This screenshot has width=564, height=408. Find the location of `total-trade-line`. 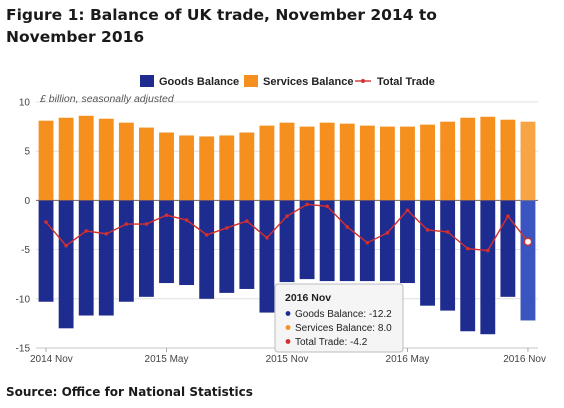

total-trade-line is located at coordinates (288, 227).